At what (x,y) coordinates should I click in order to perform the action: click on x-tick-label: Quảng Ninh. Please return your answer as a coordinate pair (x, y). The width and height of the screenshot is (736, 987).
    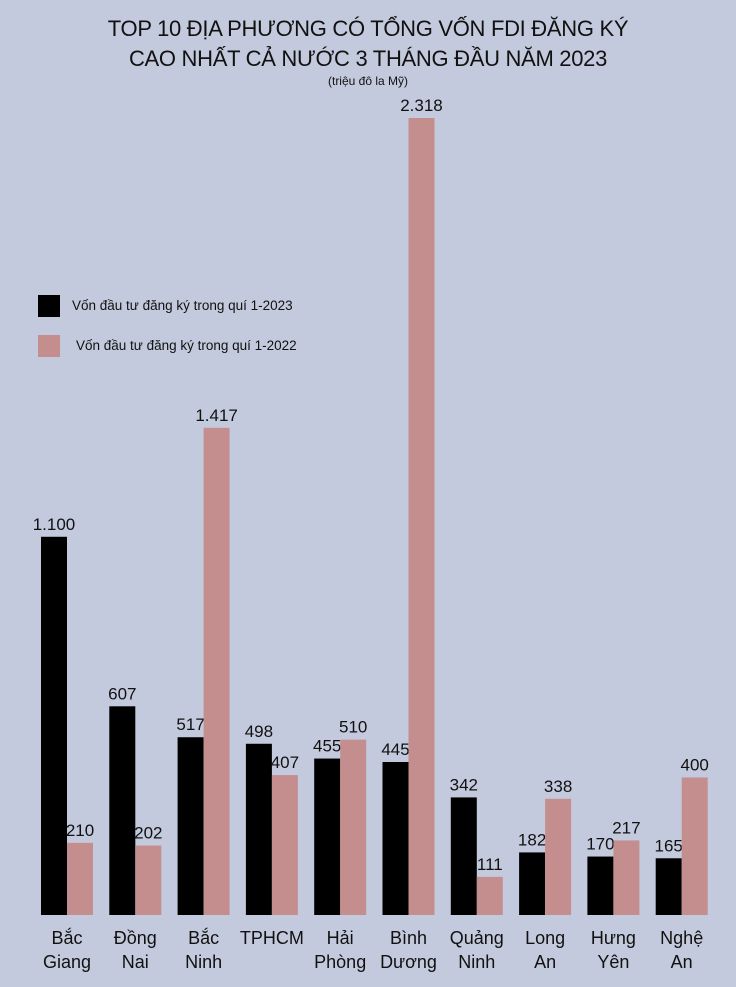
    Looking at the image, I should click on (476, 950).